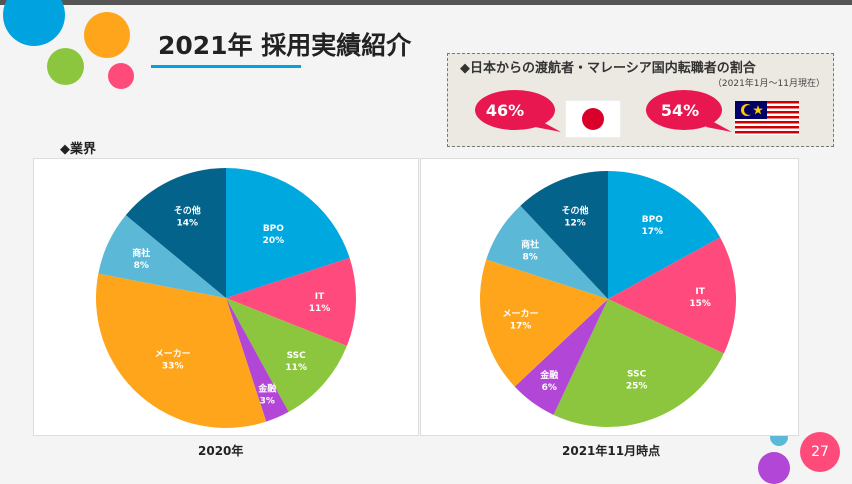 The image size is (852, 484). I want to click on decor-dot-orange, so click(107, 35).